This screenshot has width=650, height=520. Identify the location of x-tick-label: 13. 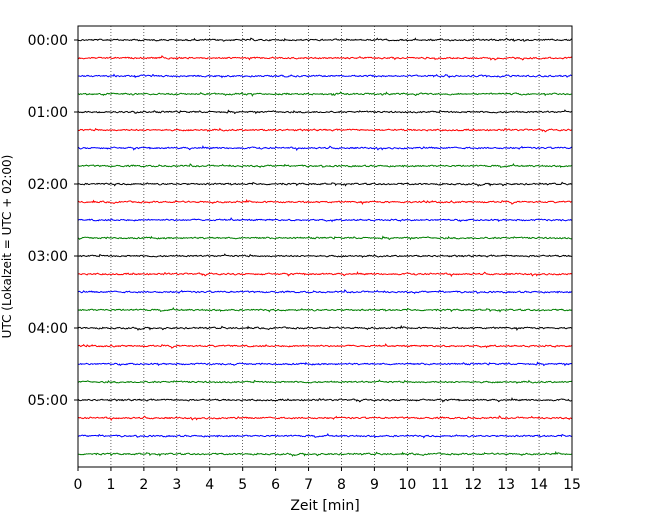
(506, 485).